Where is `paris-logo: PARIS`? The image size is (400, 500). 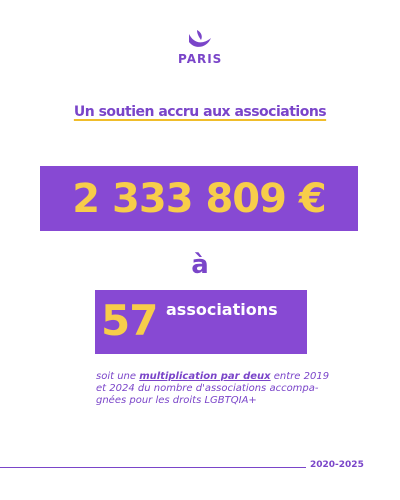
paris-logo: PARIS is located at coordinates (200, 47).